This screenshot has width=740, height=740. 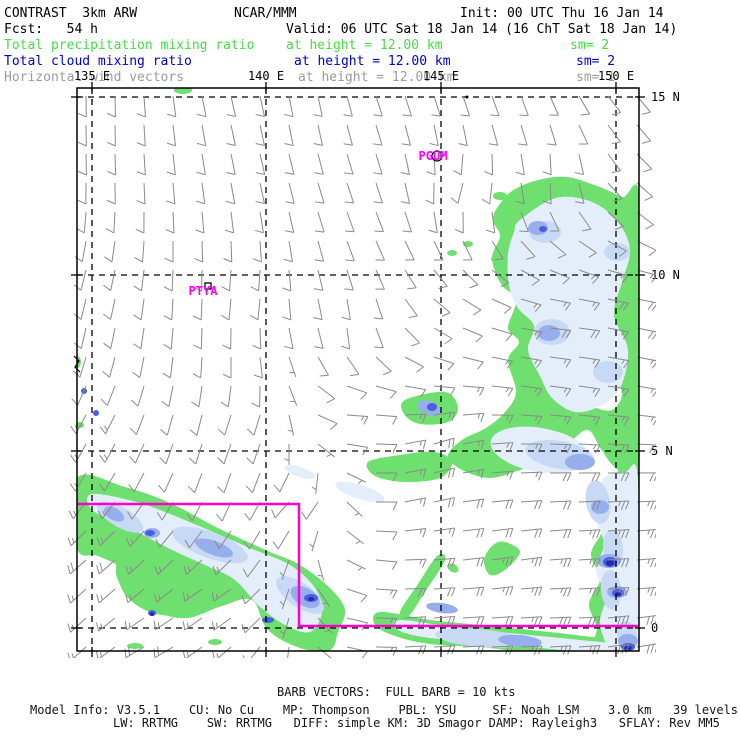 I want to click on lon-label-135e: 135 E, so click(x=92, y=76).